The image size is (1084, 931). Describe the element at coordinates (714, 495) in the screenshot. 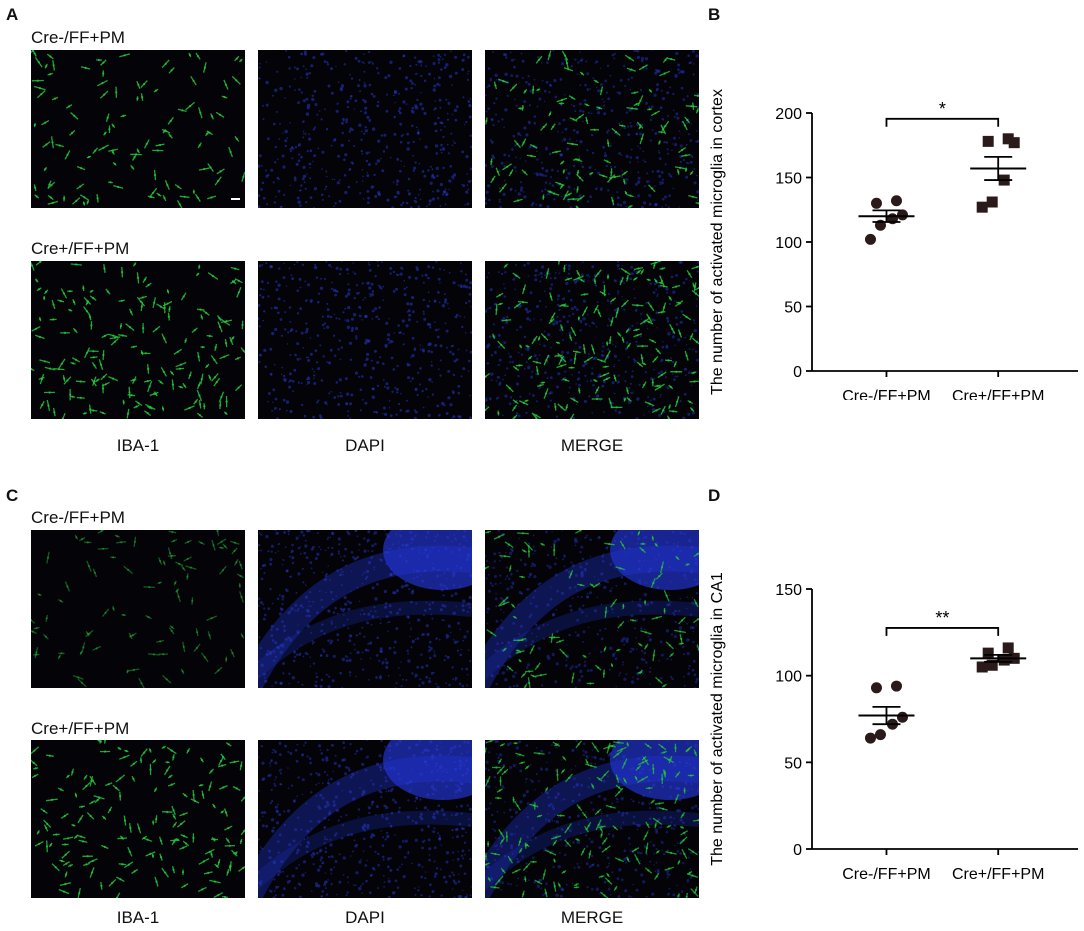

I see `panel-letter-d: D` at that location.